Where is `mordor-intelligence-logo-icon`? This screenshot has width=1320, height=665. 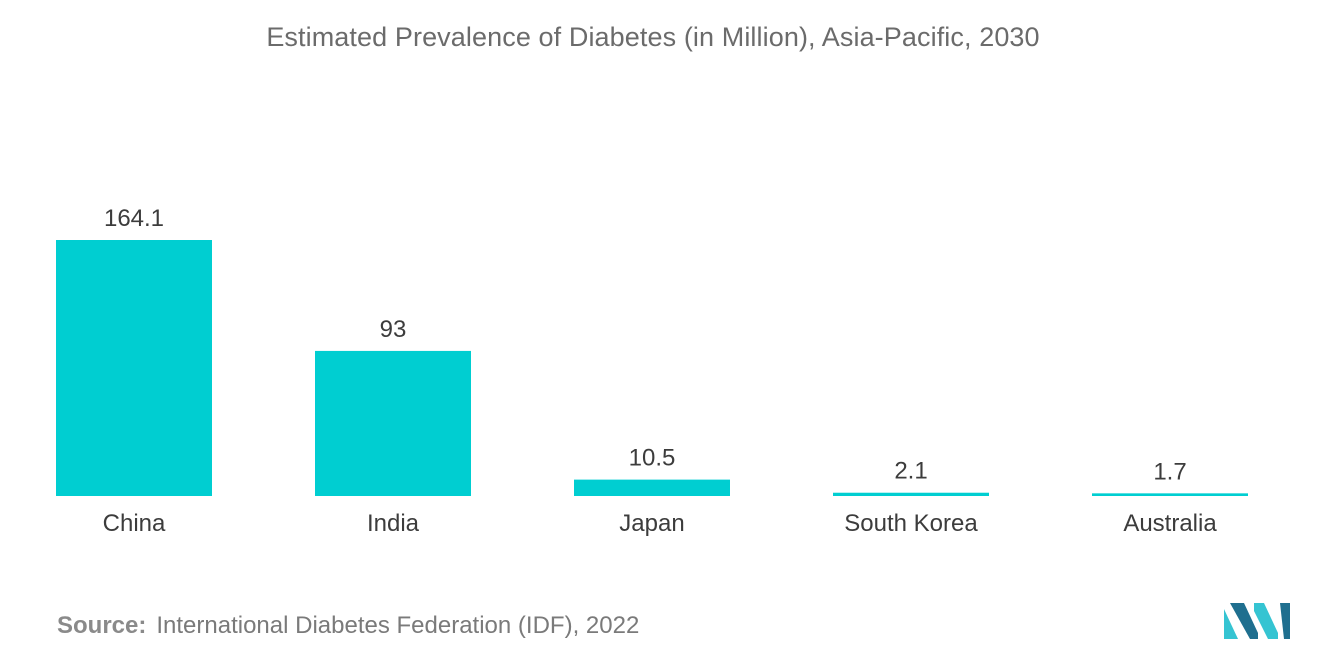
mordor-intelligence-logo-icon is located at coordinates (1257, 621).